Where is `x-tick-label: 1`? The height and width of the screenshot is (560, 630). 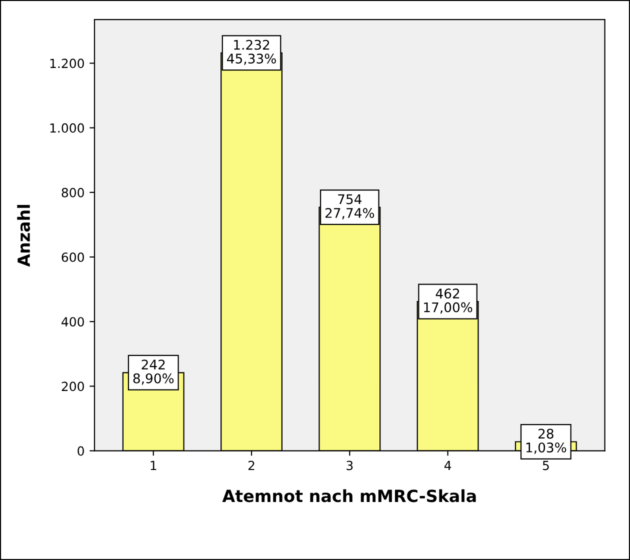
x-tick-label: 1 is located at coordinates (153, 465).